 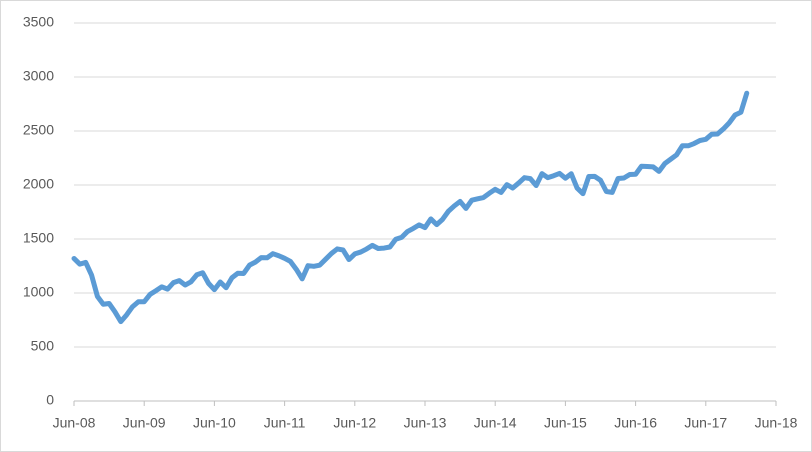 I want to click on x-tick-label: Jun-17, so click(x=705, y=423).